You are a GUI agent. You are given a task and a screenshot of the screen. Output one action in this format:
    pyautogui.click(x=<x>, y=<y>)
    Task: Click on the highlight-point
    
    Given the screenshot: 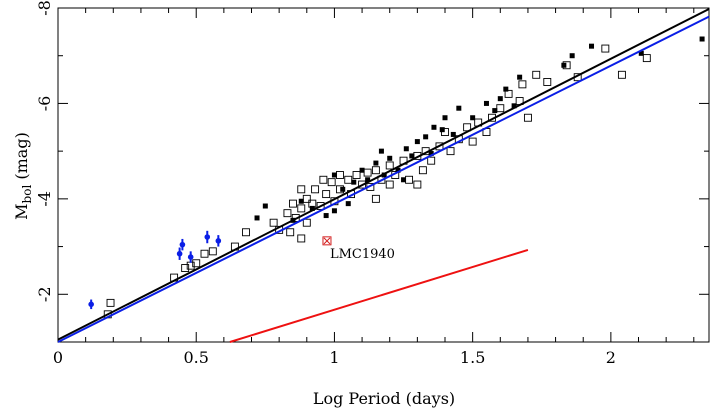 What is the action you would take?
    pyautogui.click(x=327, y=241)
    